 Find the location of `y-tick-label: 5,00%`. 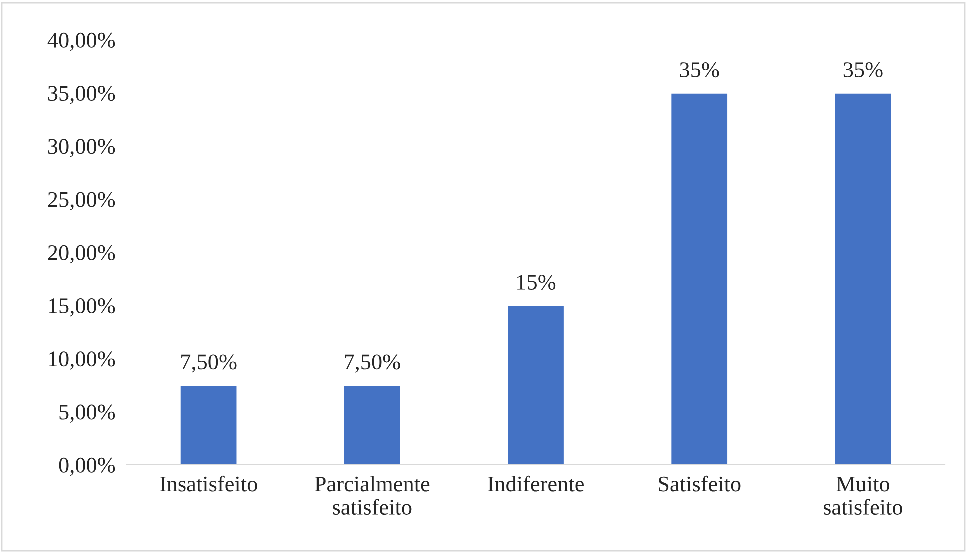

y-tick-label: 5,00% is located at coordinates (88, 413).